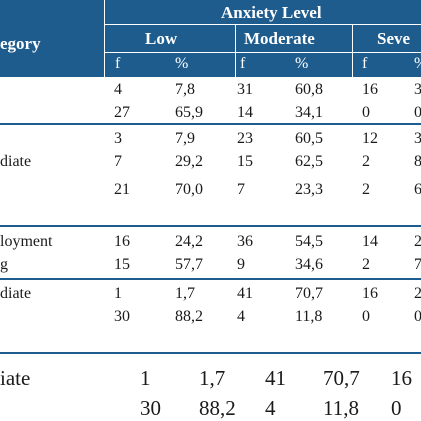 Image resolution: width=421 pixels, height=421 pixels. What do you see at coordinates (122, 189) in the screenshot?
I see `value-cell: 21` at bounding box center [122, 189].